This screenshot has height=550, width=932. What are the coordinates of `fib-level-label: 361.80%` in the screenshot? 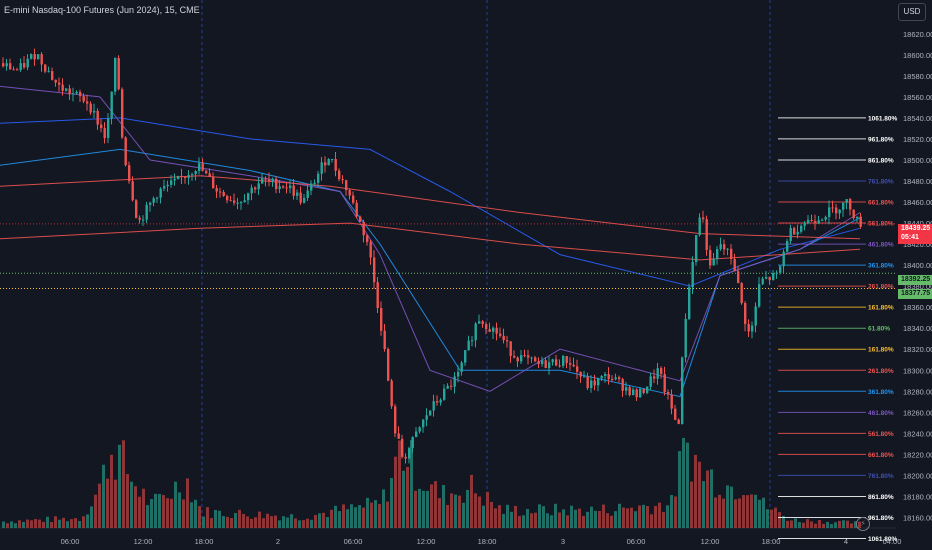 It's located at (881, 266).